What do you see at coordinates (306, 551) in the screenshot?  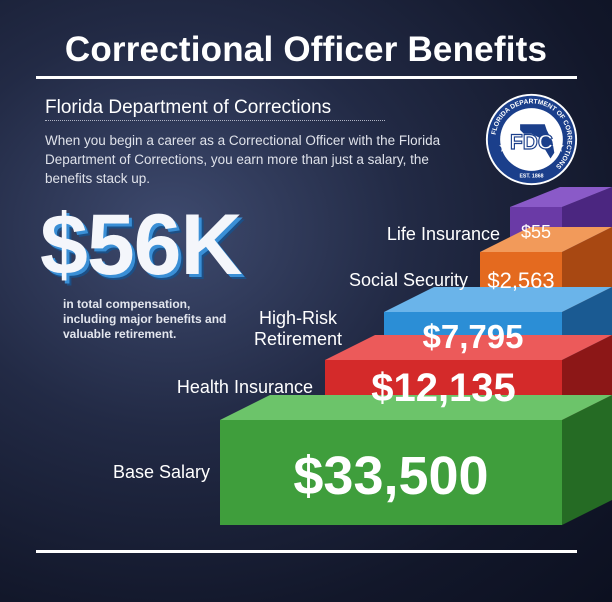 I see `bottom-divider` at bounding box center [306, 551].